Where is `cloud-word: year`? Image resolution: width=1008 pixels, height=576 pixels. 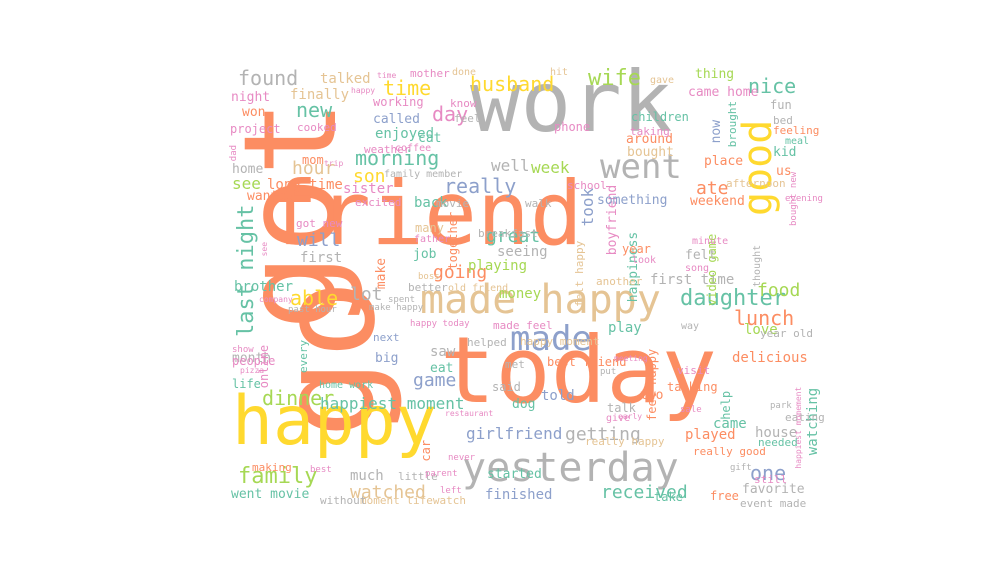 cloud-word: year is located at coordinates (636, 249).